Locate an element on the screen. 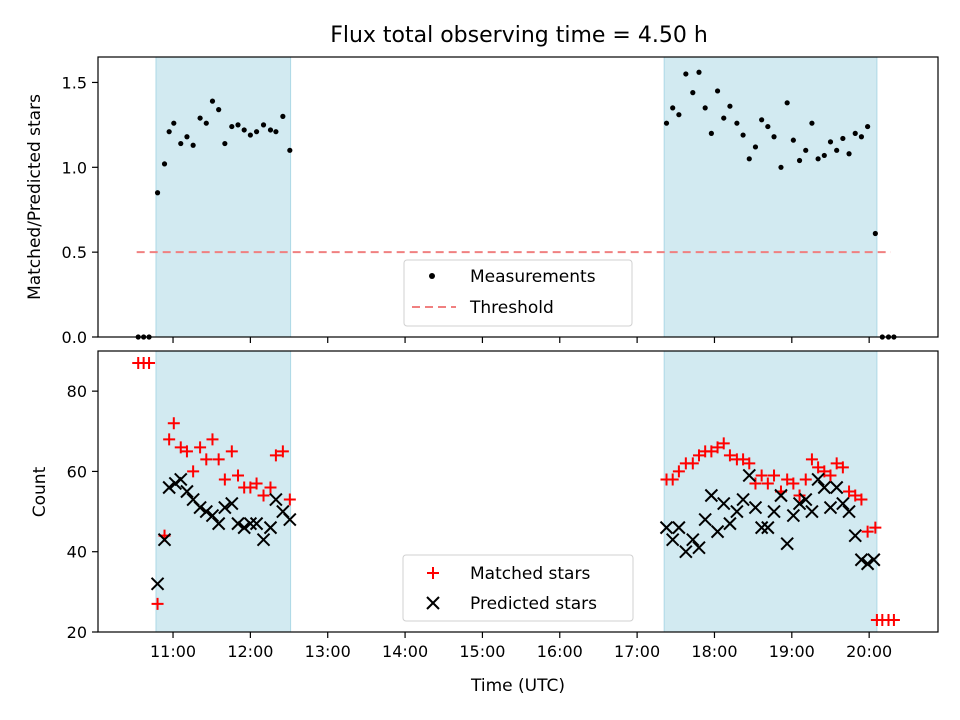  y-tick-label: 20 is located at coordinates (77, 632).